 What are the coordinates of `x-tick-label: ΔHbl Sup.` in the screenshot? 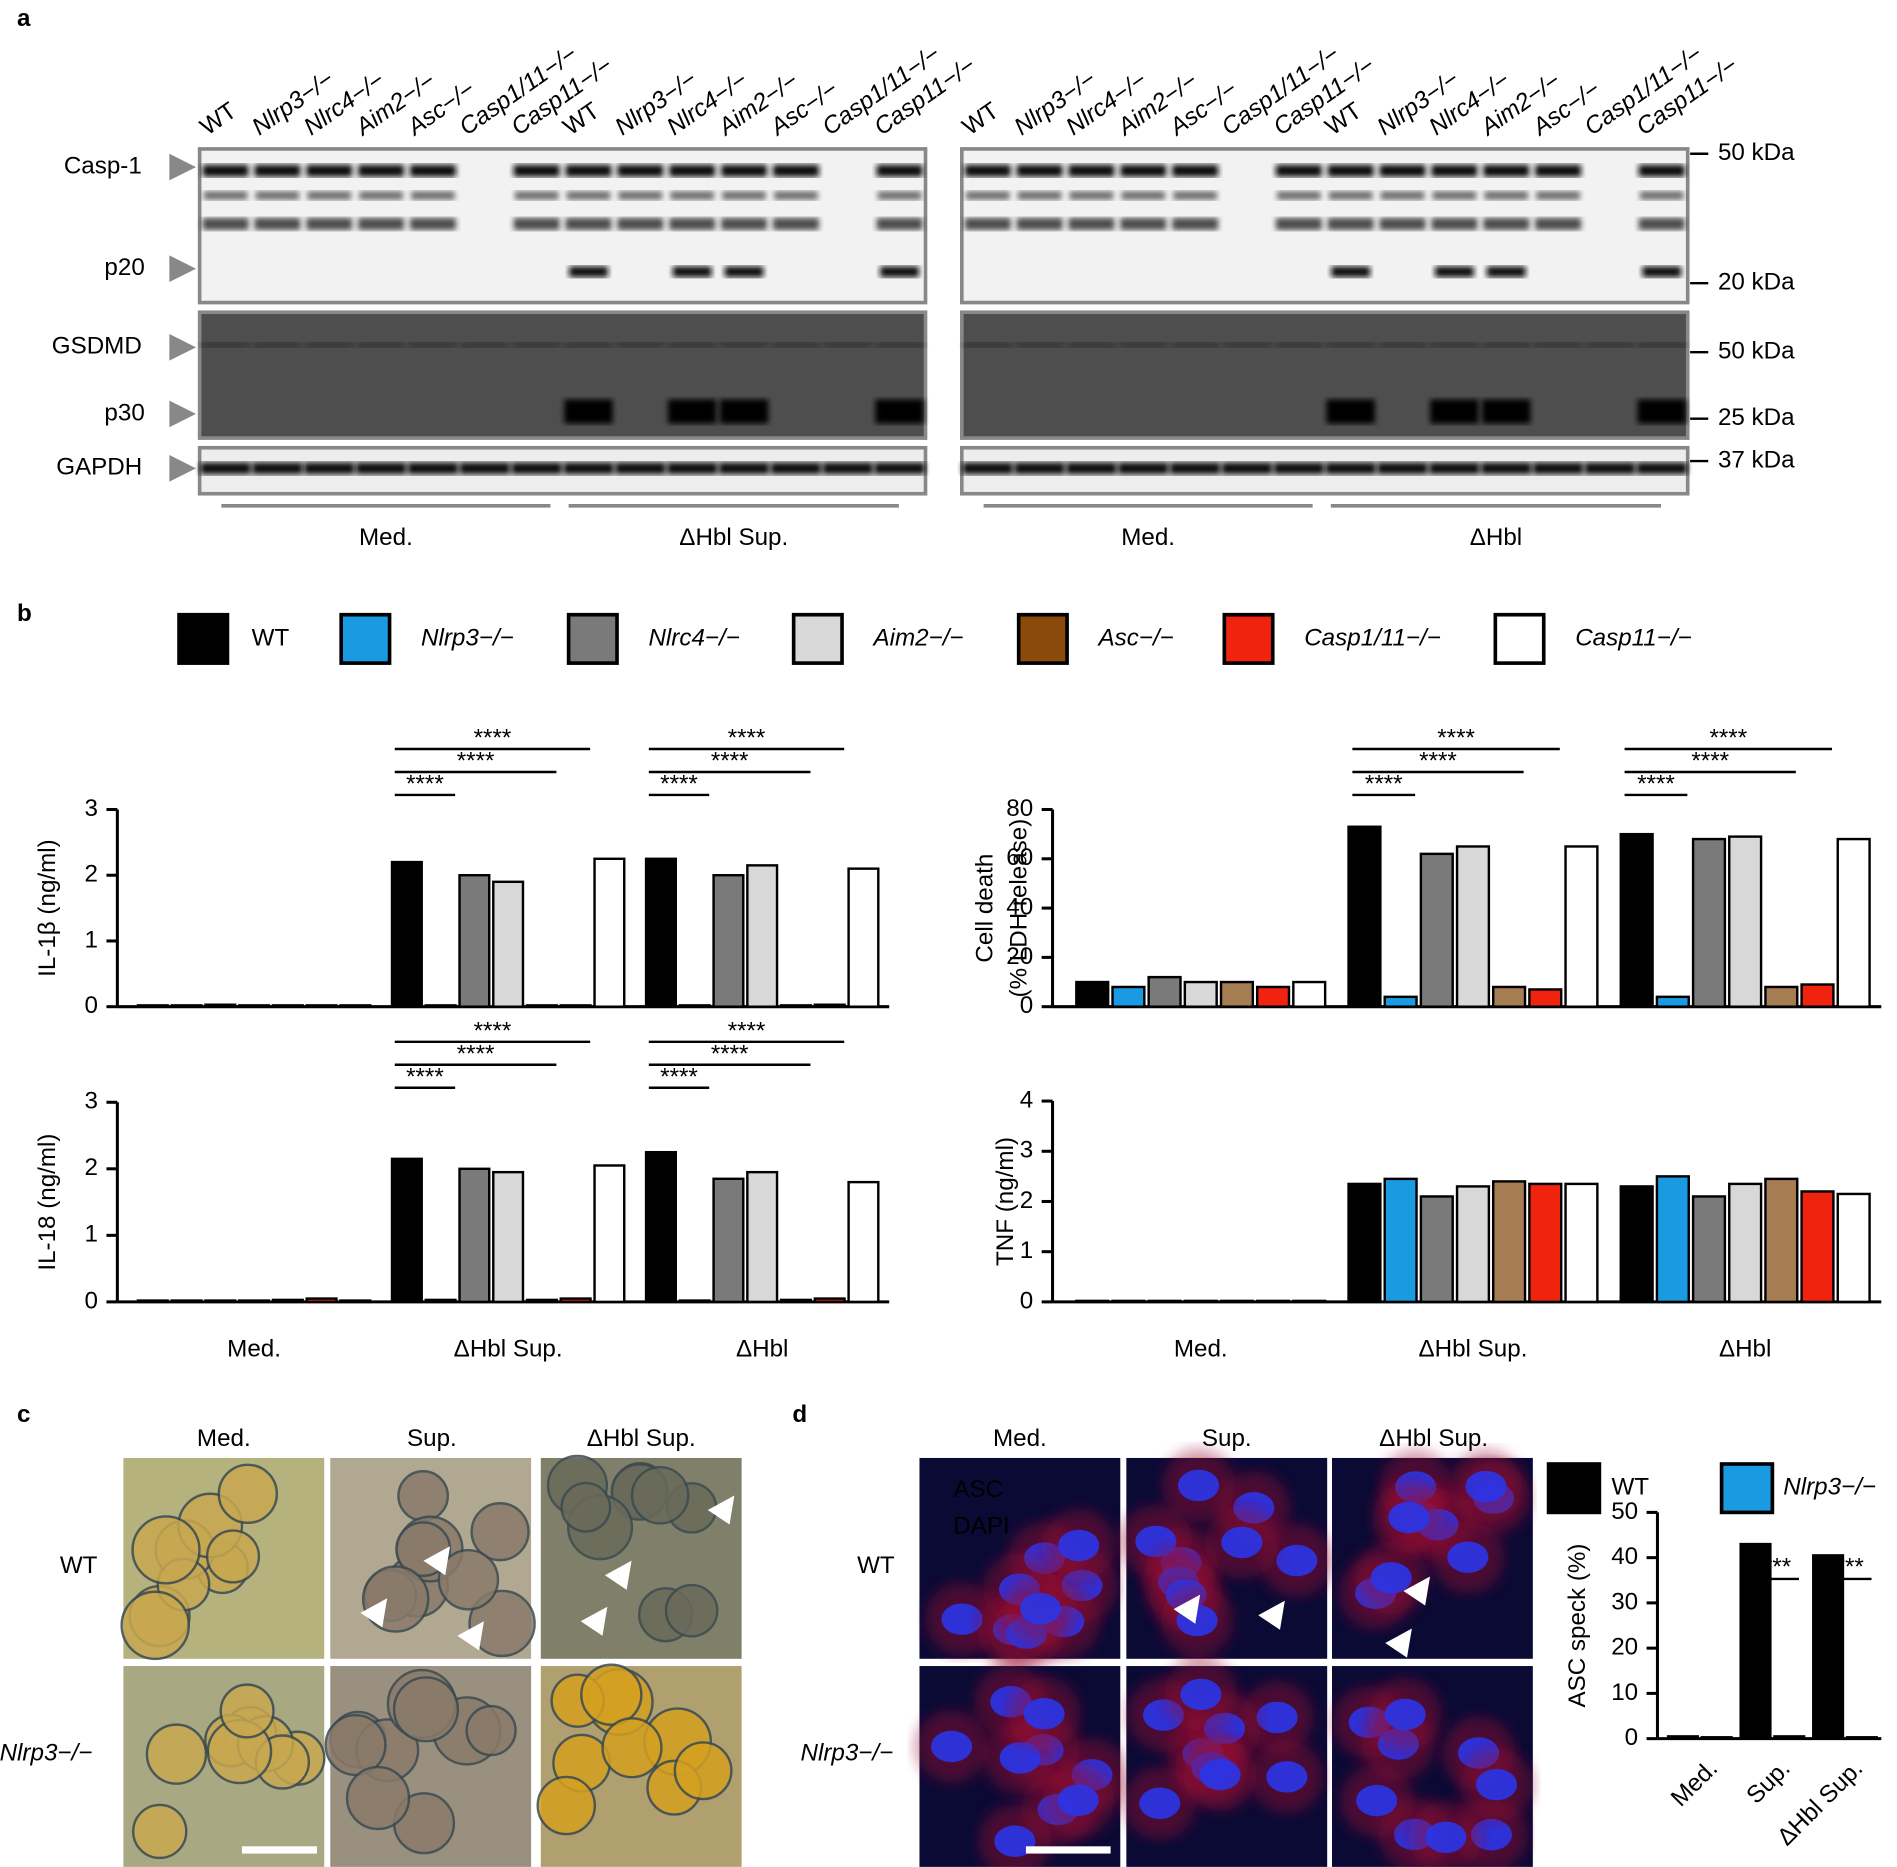 It's located at (508, 1349).